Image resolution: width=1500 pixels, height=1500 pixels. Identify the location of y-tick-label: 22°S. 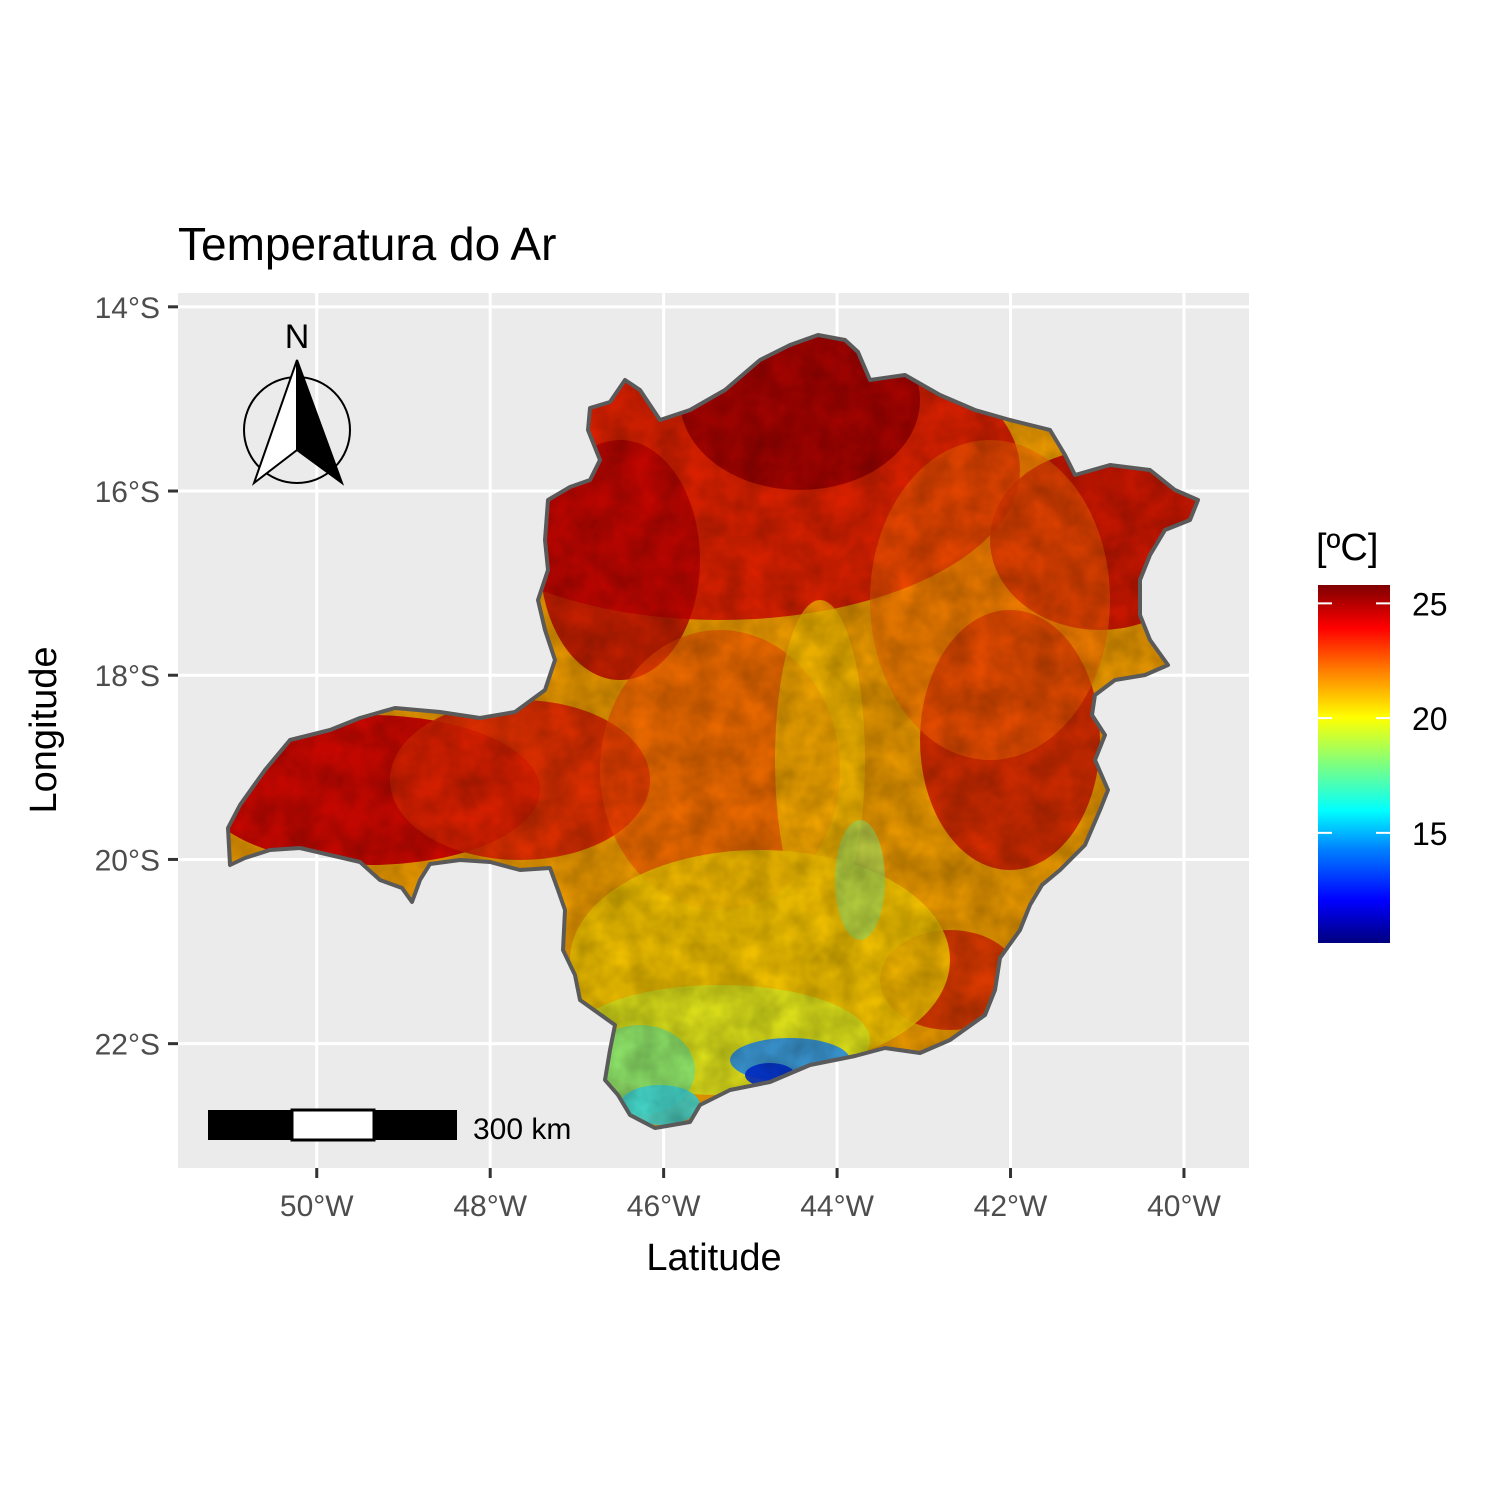
(127, 1045).